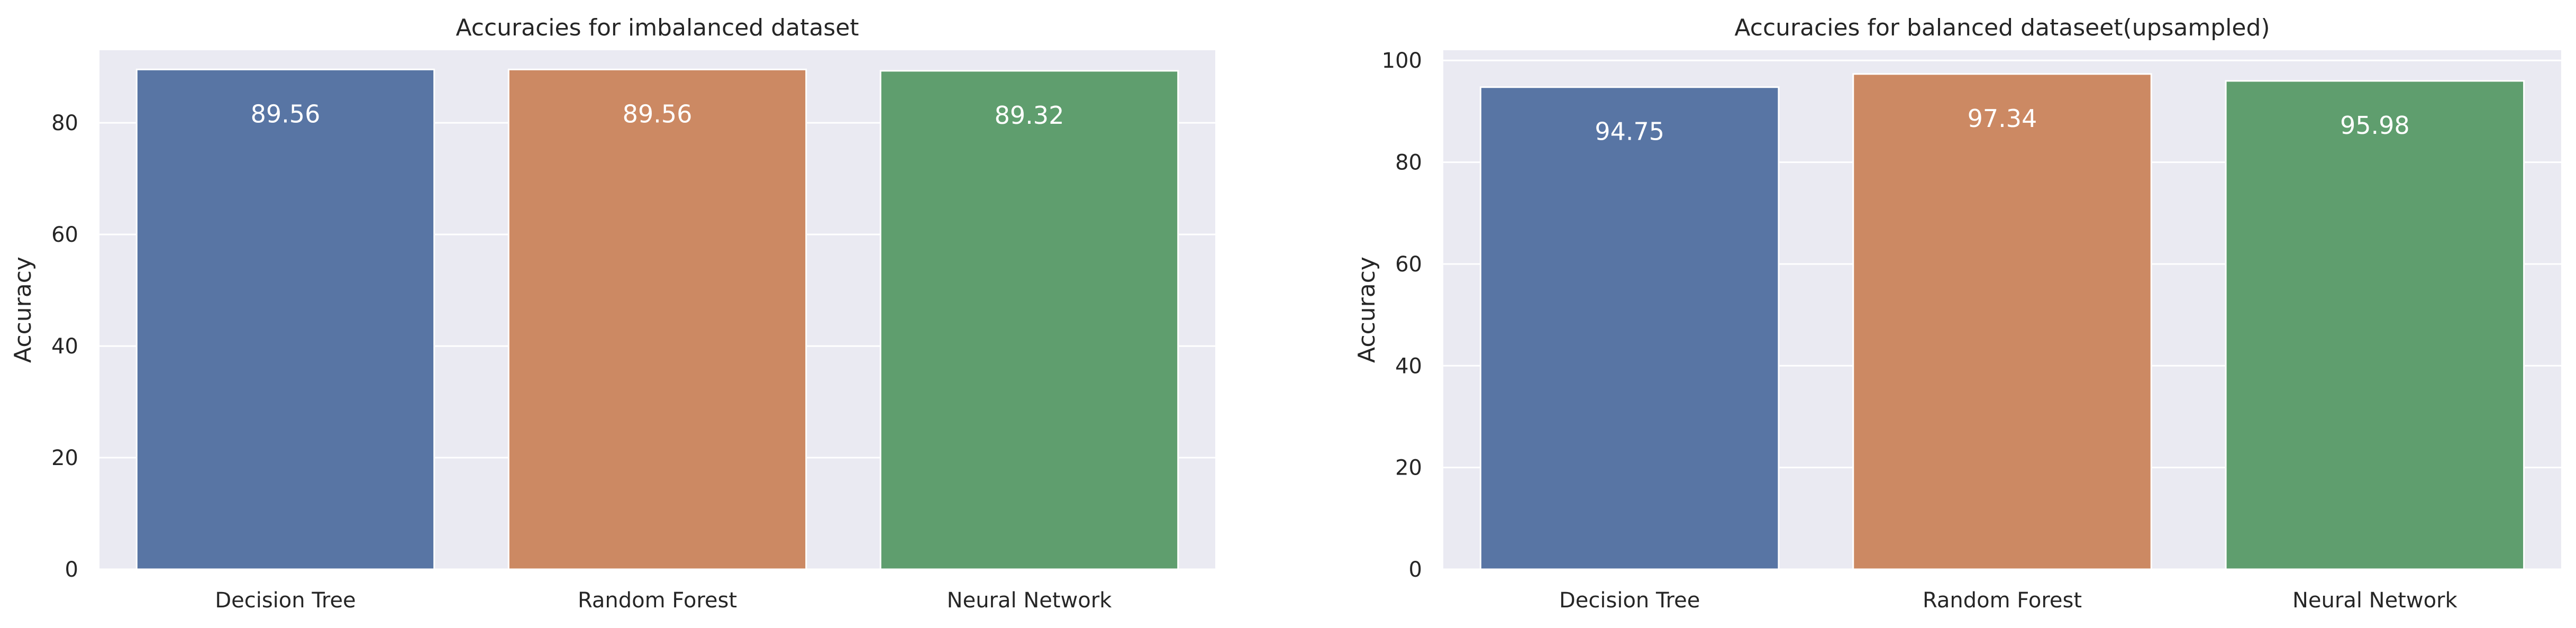 Image resolution: width=2576 pixels, height=628 pixels. Describe the element at coordinates (1629, 131) in the screenshot. I see `bar-value-label: 94.75` at that location.